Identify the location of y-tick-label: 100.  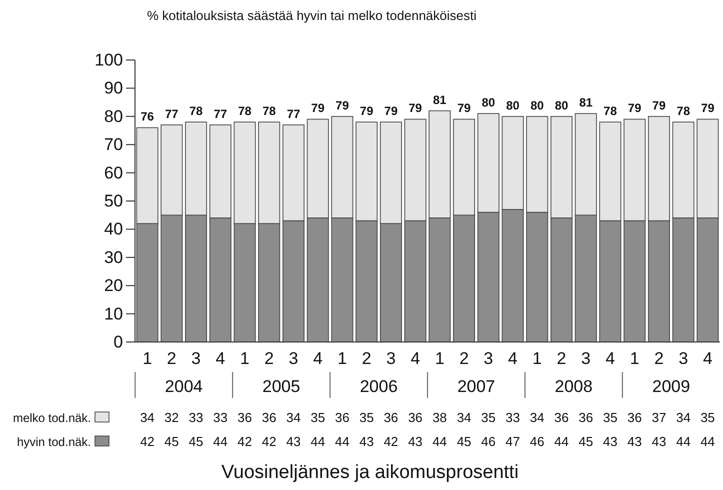
(108, 60).